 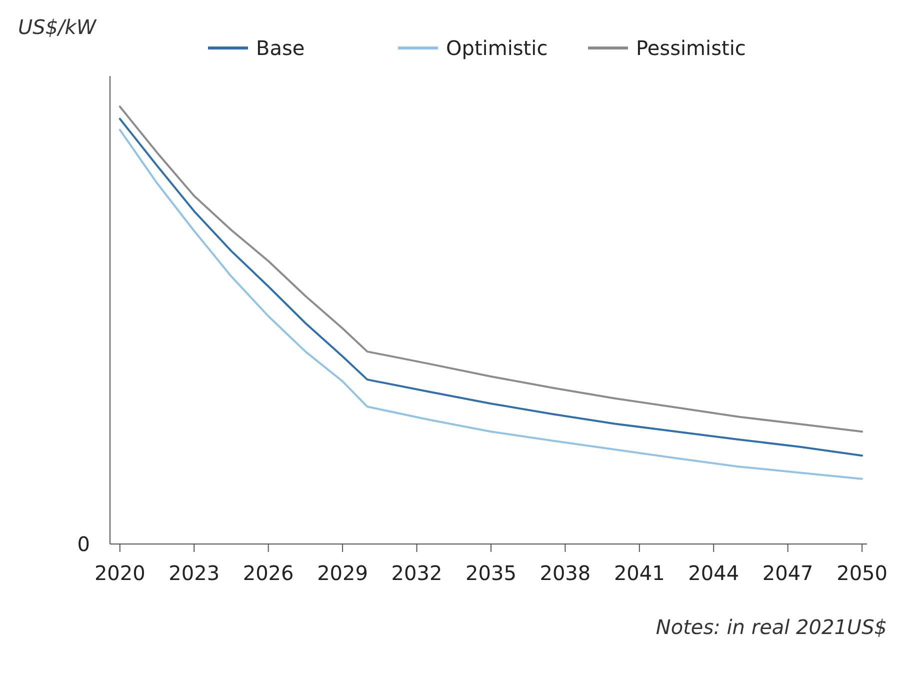 What do you see at coordinates (639, 573) in the screenshot?
I see `x-tick-label: 2041` at bounding box center [639, 573].